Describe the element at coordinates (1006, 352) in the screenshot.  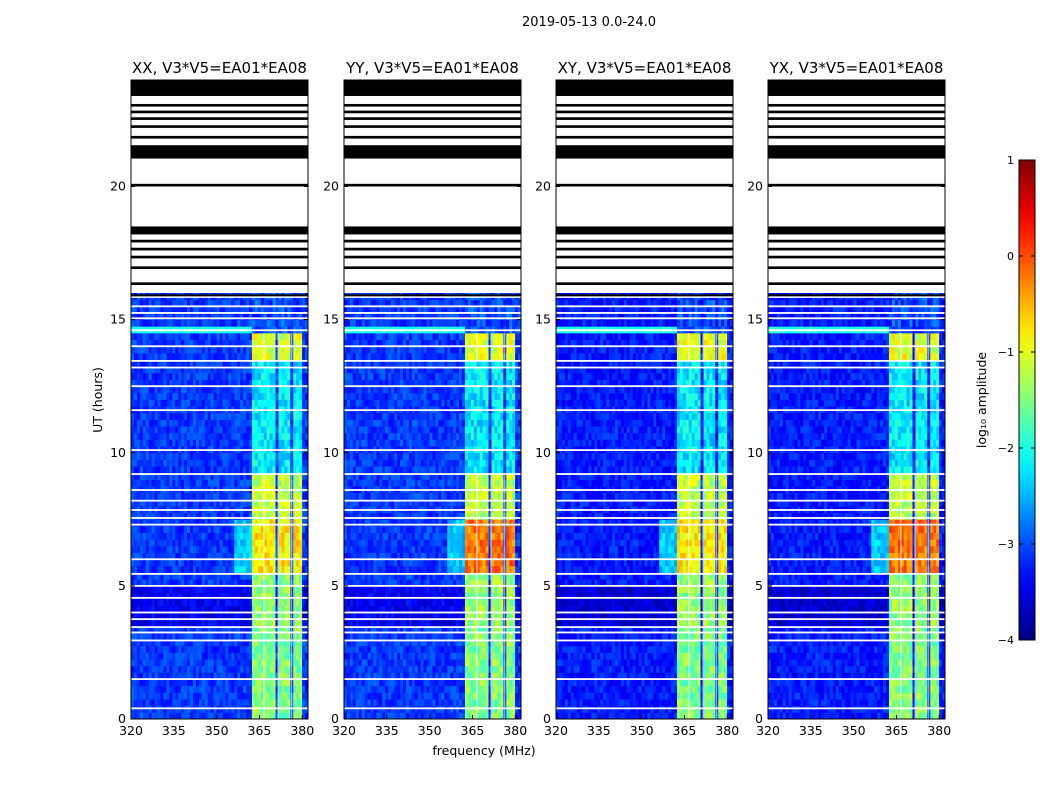
I see `colorbar-tick-label: −1` at that location.